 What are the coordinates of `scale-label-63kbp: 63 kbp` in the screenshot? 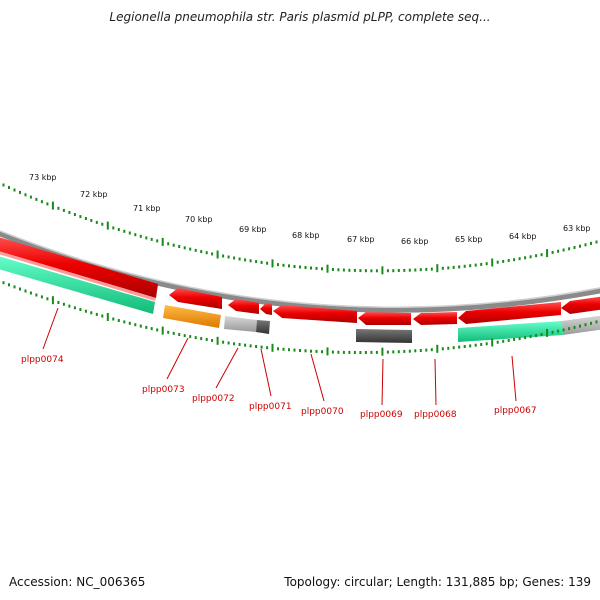 It's located at (577, 228).